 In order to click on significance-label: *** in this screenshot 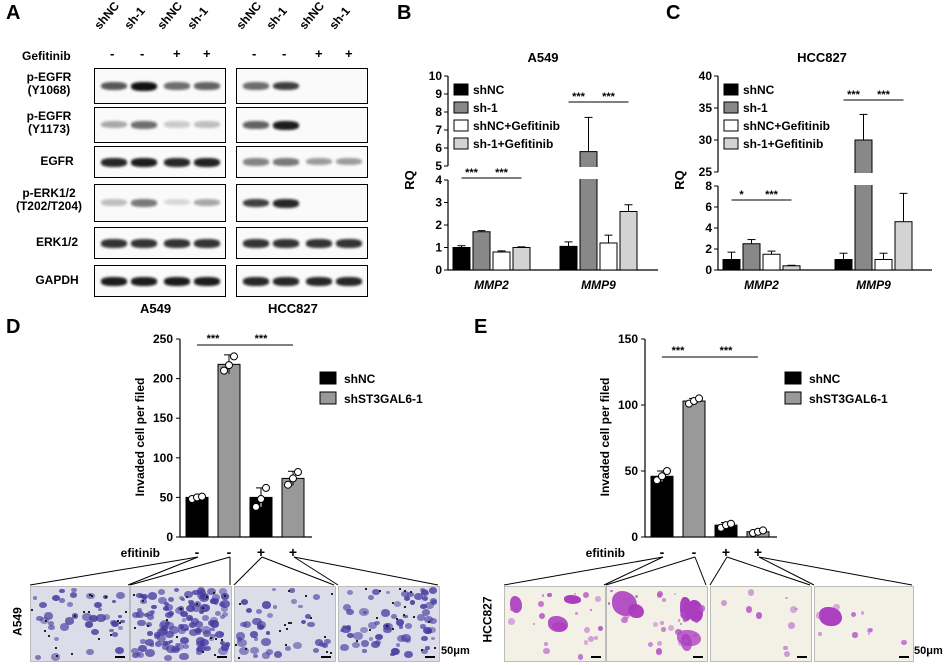, I will do `click(609, 97)`.